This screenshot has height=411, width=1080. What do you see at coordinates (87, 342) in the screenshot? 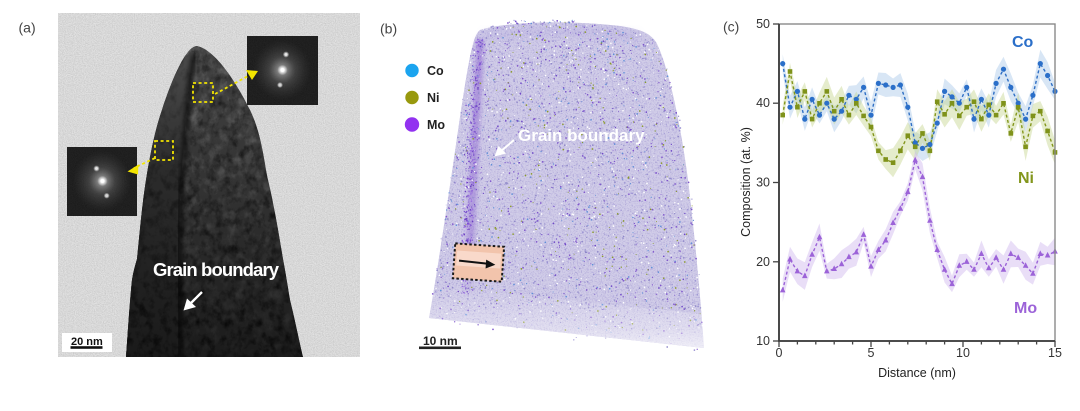
I see `svg-text: 20 nm` at bounding box center [87, 342].